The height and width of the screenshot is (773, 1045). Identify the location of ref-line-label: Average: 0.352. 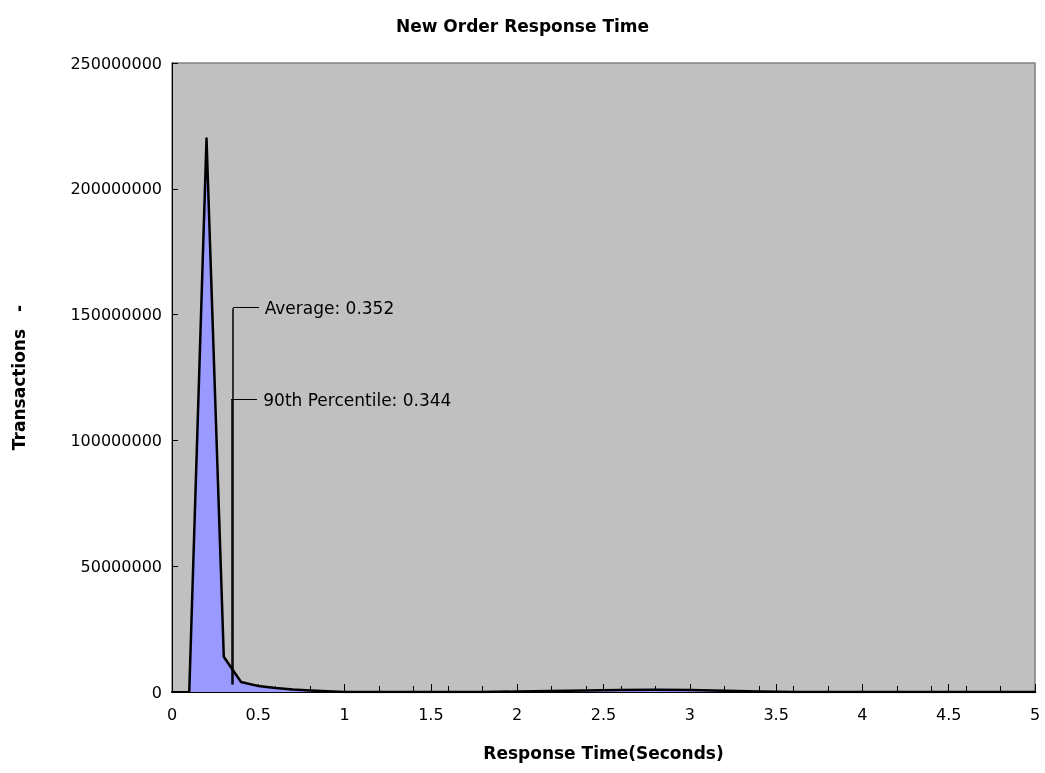
(329, 308).